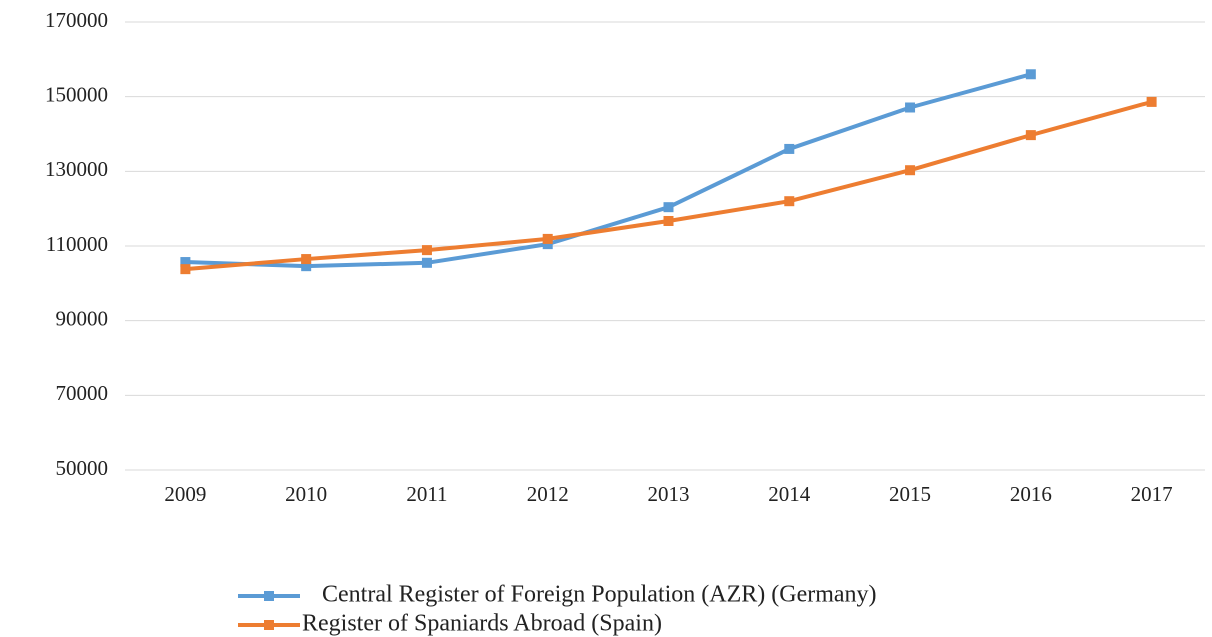 Image resolution: width=1212 pixels, height=637 pixels. Describe the element at coordinates (426, 494) in the screenshot. I see `x-tick-label: 2011` at that location.